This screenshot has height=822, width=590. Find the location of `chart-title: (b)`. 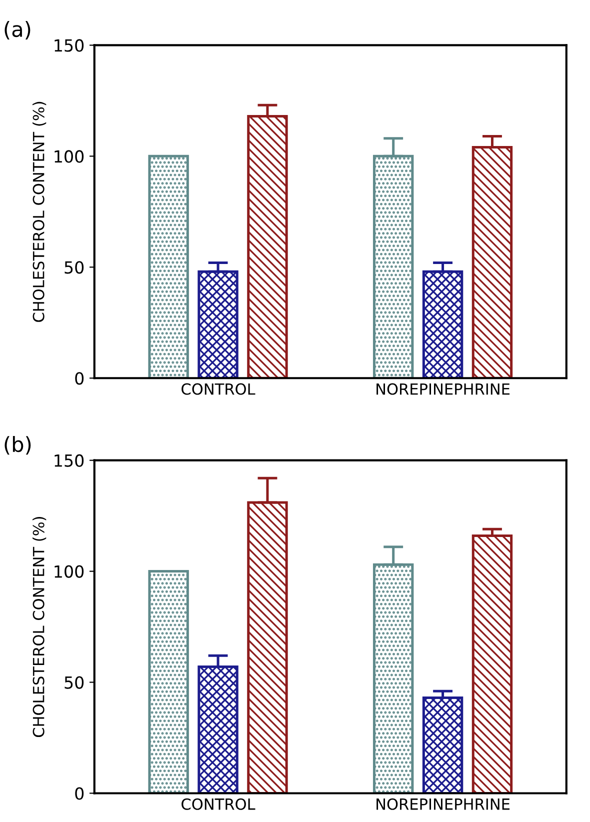

chart-title: (b) is located at coordinates (17, 445).